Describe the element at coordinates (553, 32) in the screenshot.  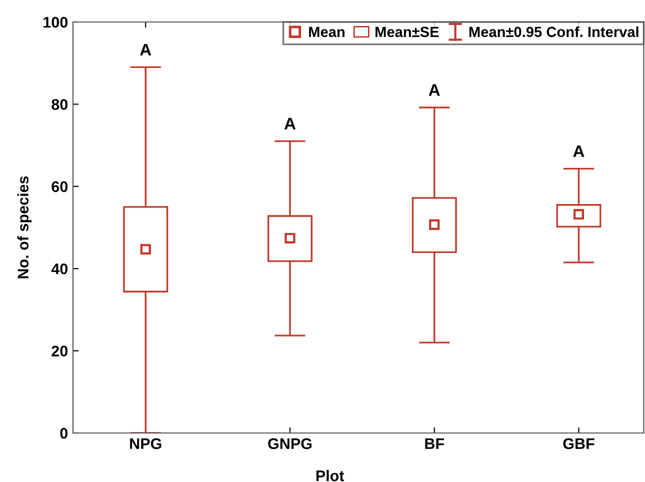
I see `legend-label: Mean±0.95 Conf. Interval` at that location.